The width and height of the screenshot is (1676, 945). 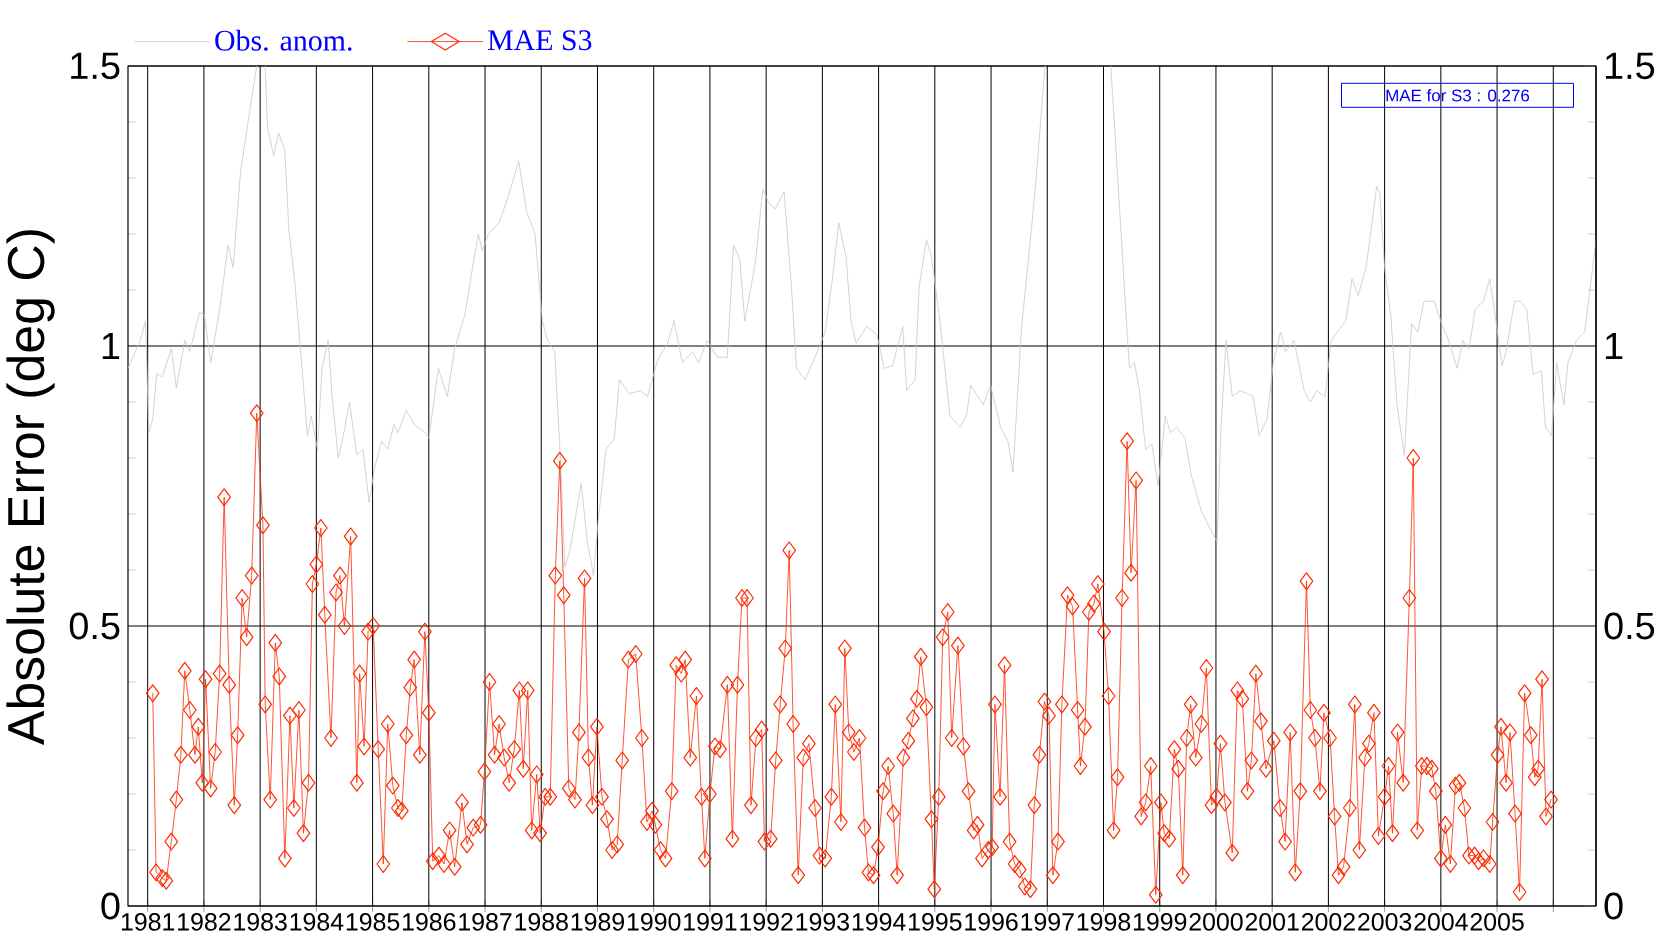 I want to click on x-tick-label: 1987, so click(x=485, y=922).